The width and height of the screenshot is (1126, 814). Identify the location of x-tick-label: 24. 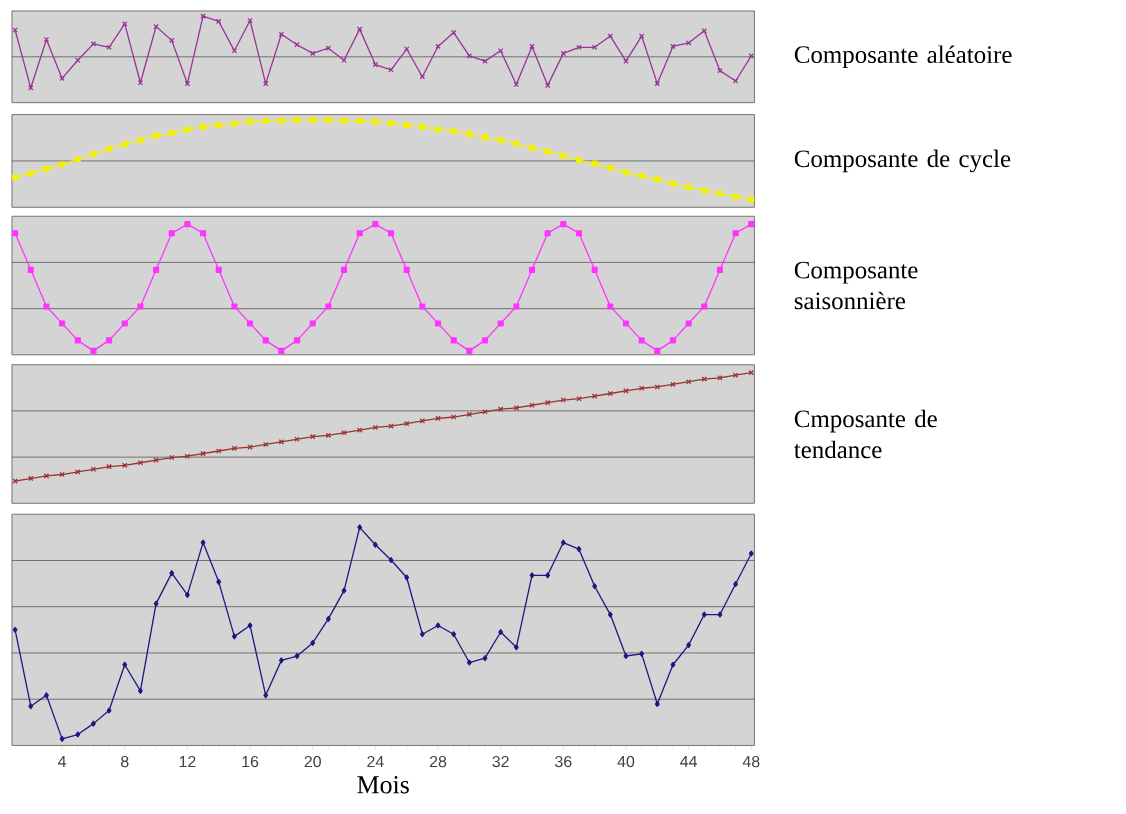
(375, 761).